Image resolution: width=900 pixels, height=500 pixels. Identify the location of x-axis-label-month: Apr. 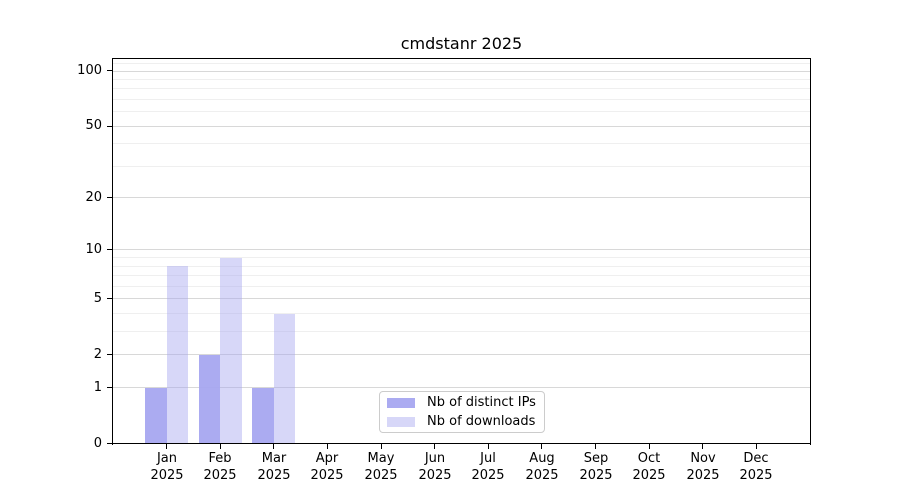
(327, 458).